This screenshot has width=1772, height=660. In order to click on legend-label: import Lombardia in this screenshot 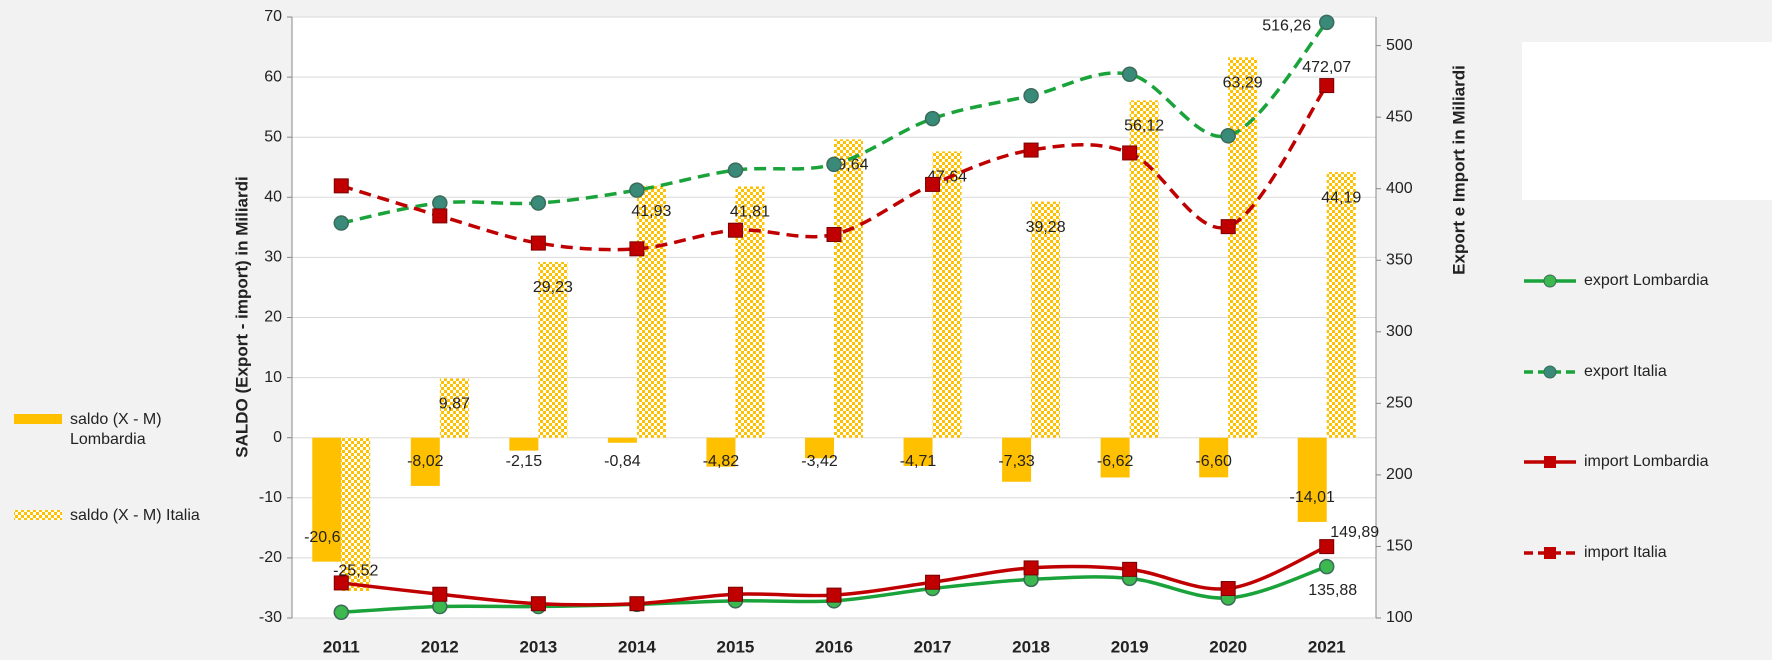, I will do `click(1646, 461)`.